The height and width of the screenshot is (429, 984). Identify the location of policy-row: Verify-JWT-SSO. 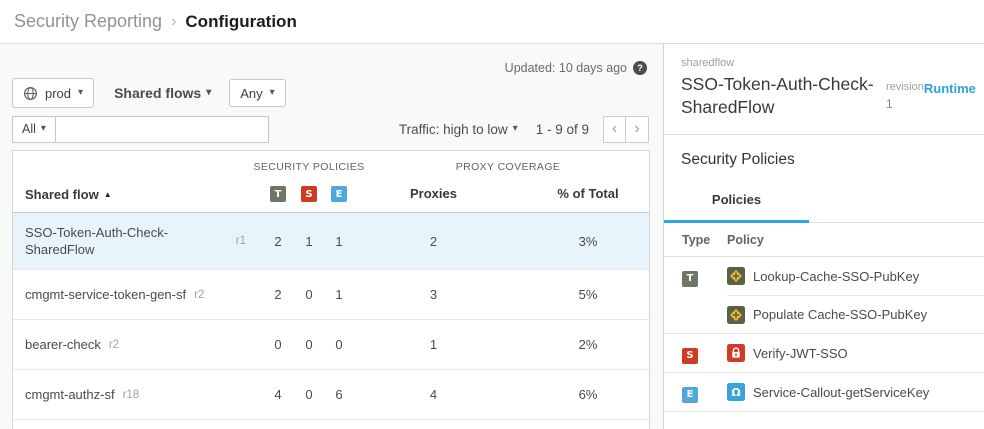
(855, 353).